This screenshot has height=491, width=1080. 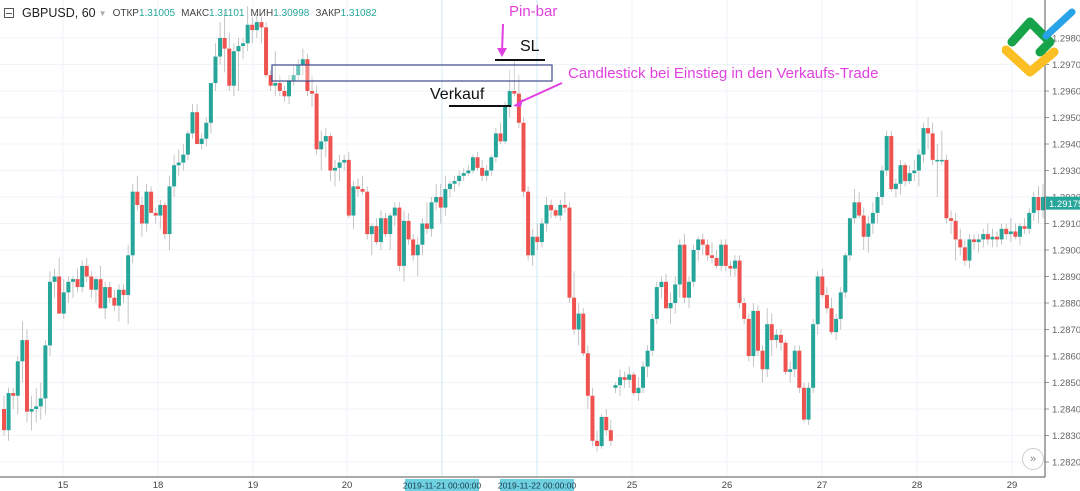 I want to click on price-tick-label: 1.28200, so click(x=1066, y=463).